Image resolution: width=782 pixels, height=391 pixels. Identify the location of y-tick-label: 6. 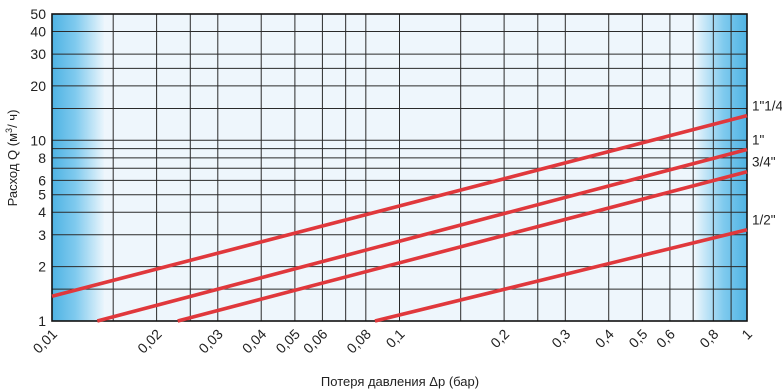
(42, 180).